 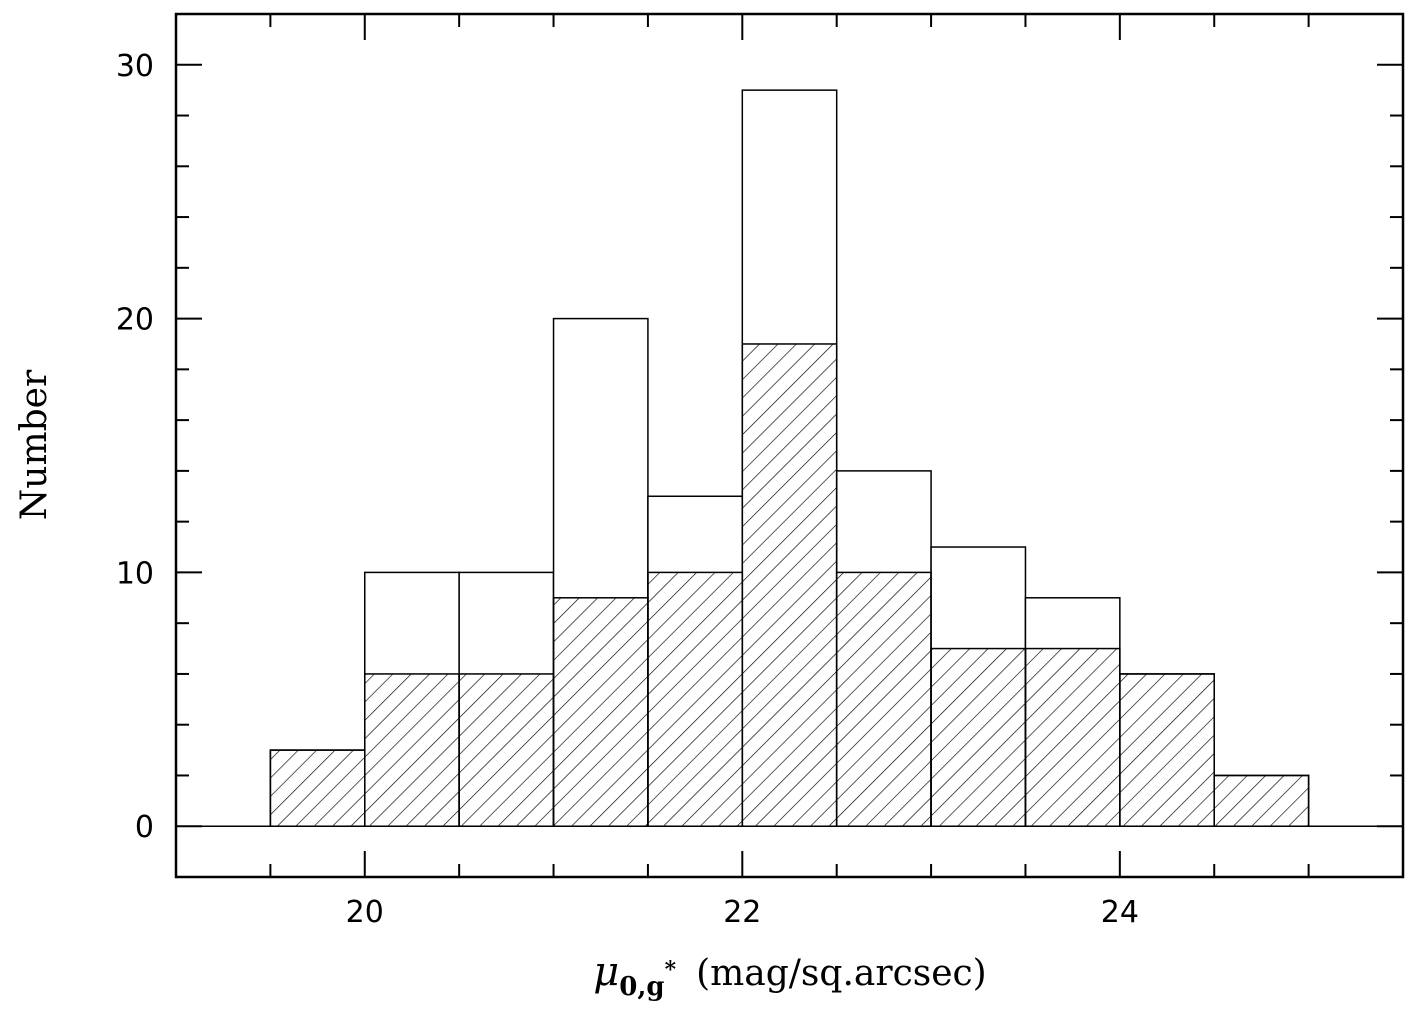 What do you see at coordinates (742, 912) in the screenshot?
I see `x-tick-label: 22` at bounding box center [742, 912].